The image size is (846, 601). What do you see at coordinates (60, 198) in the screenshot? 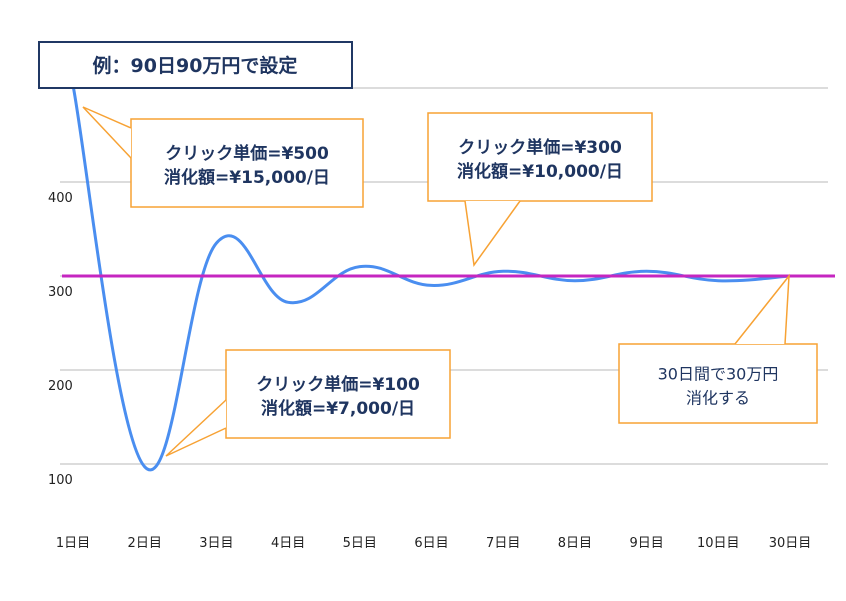
I see `y-tick-label: 400` at bounding box center [60, 198].